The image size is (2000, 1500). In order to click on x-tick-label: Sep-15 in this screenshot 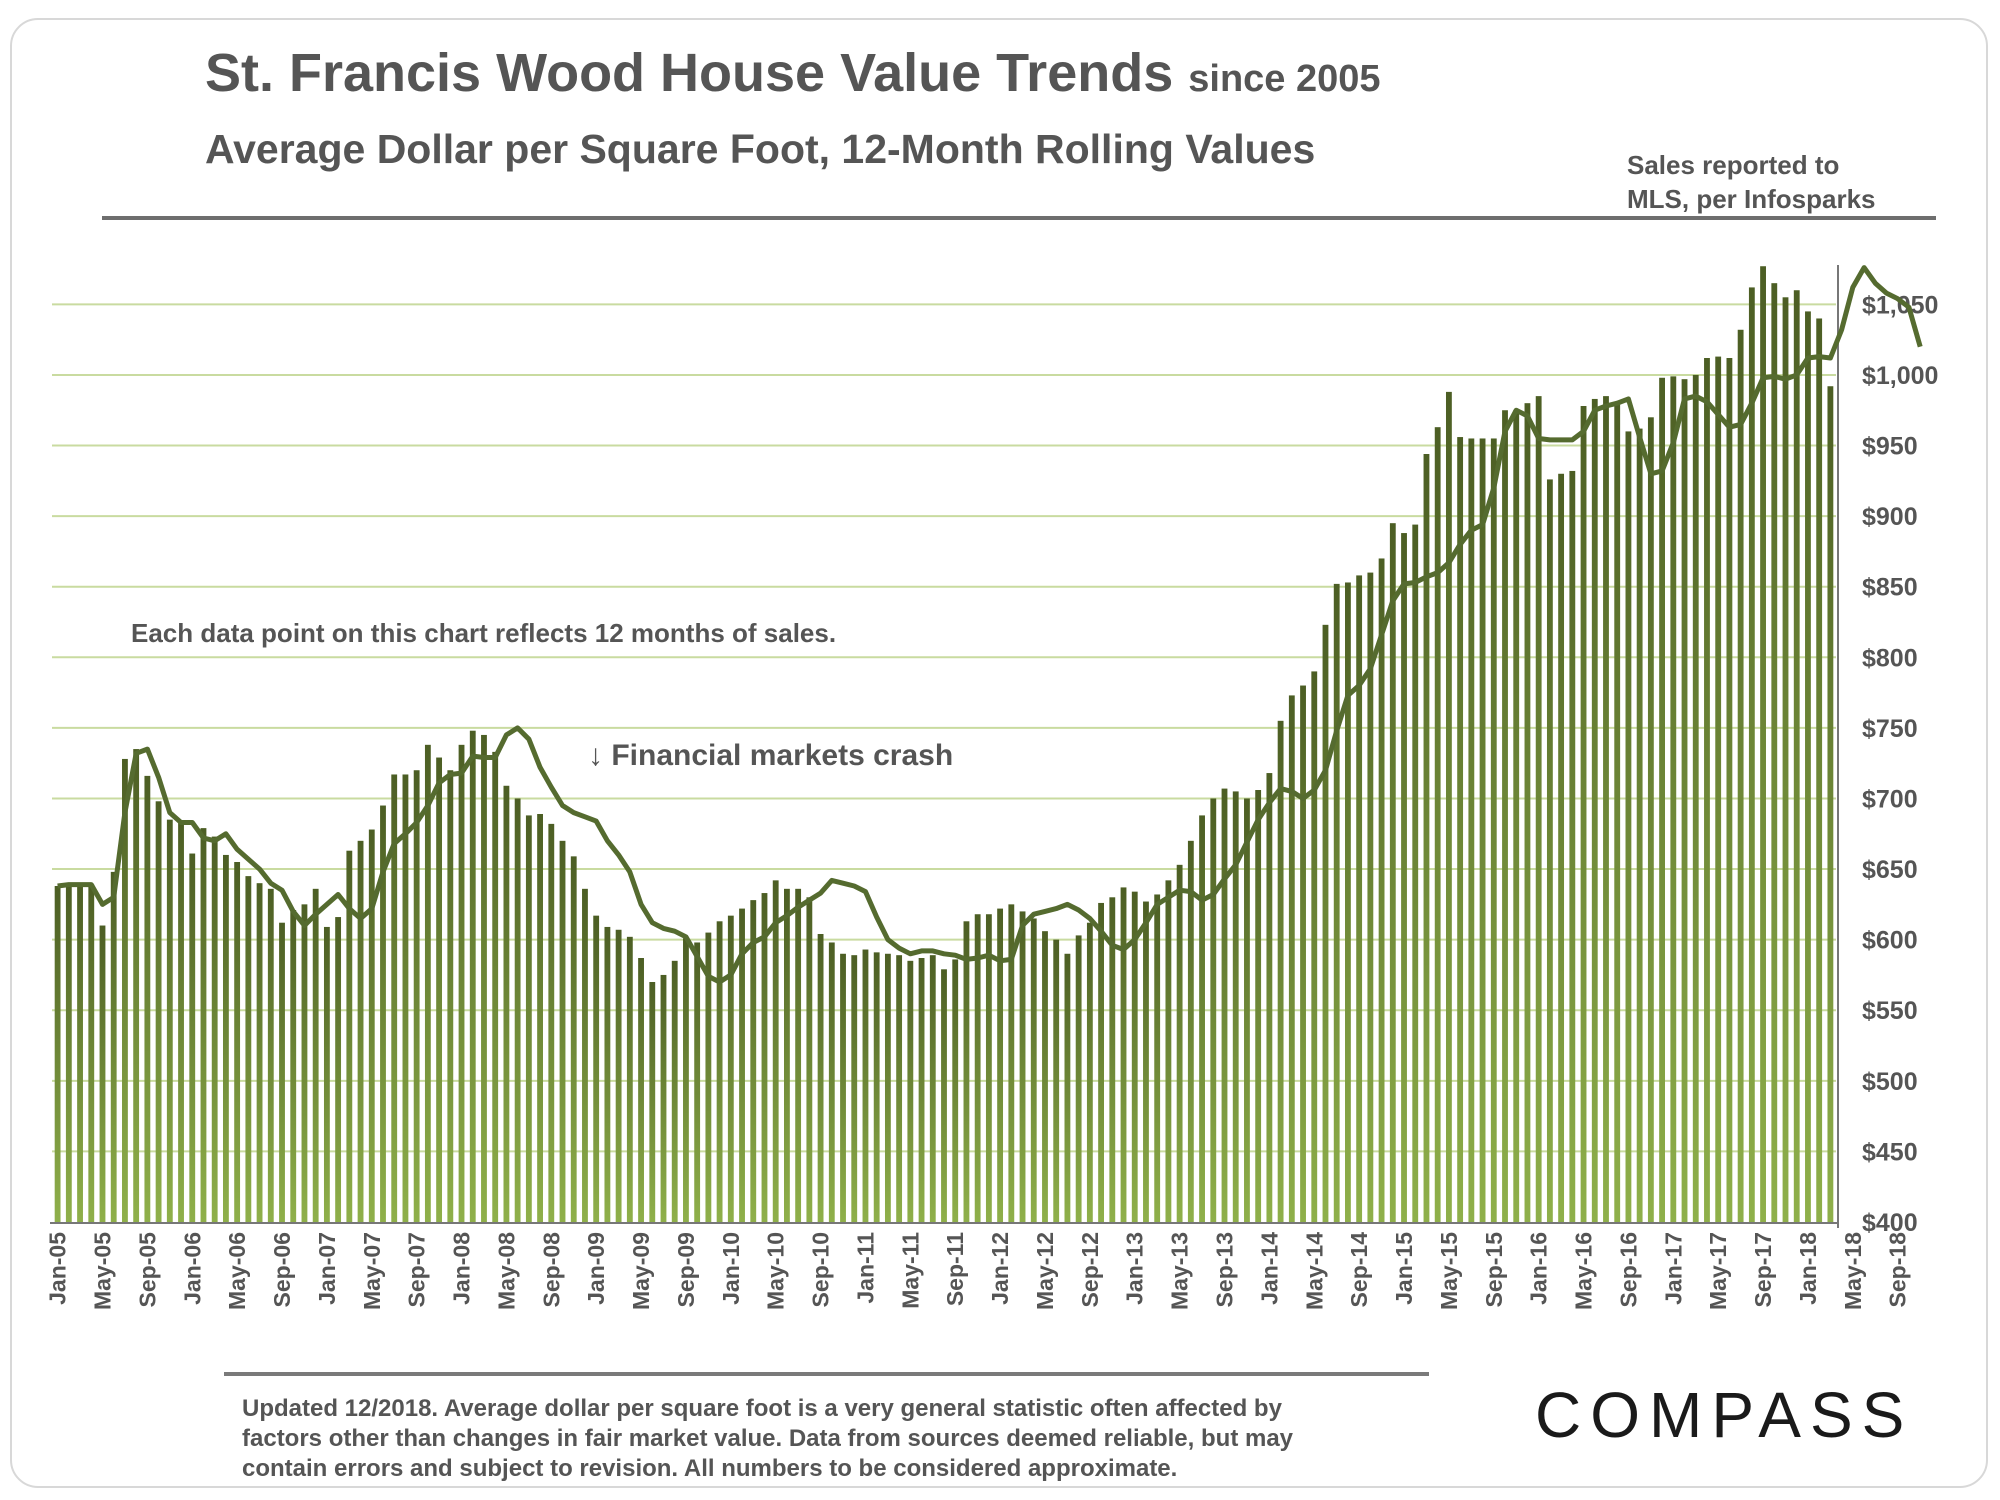, I will do `click(1494, 1270)`.